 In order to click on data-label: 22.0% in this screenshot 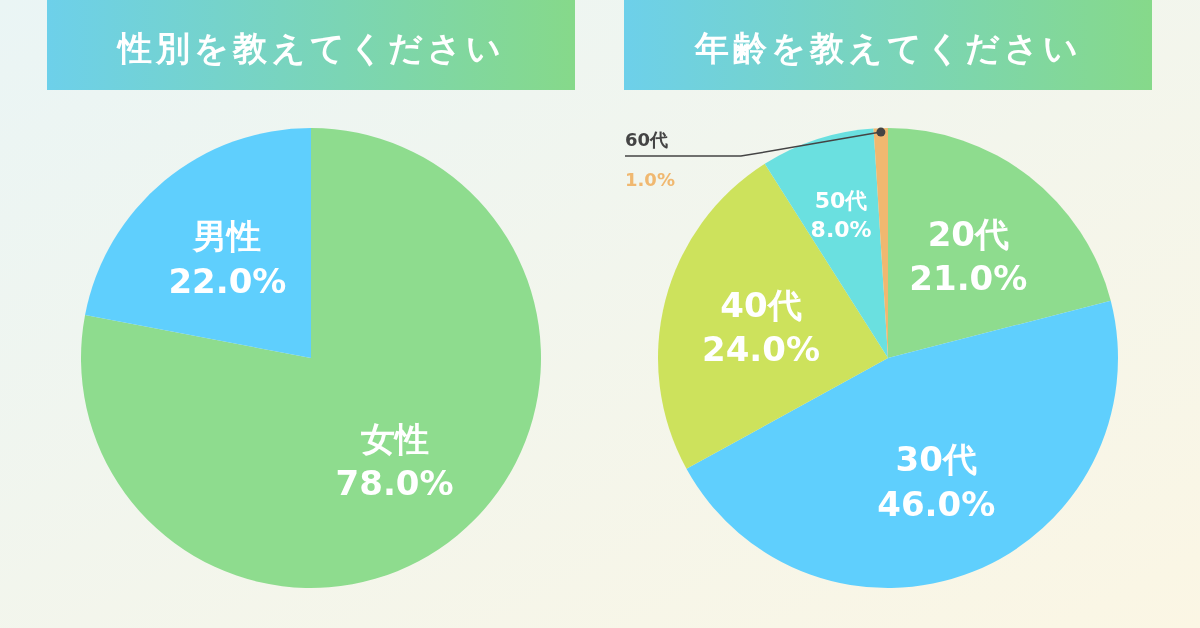, I will do `click(227, 280)`.